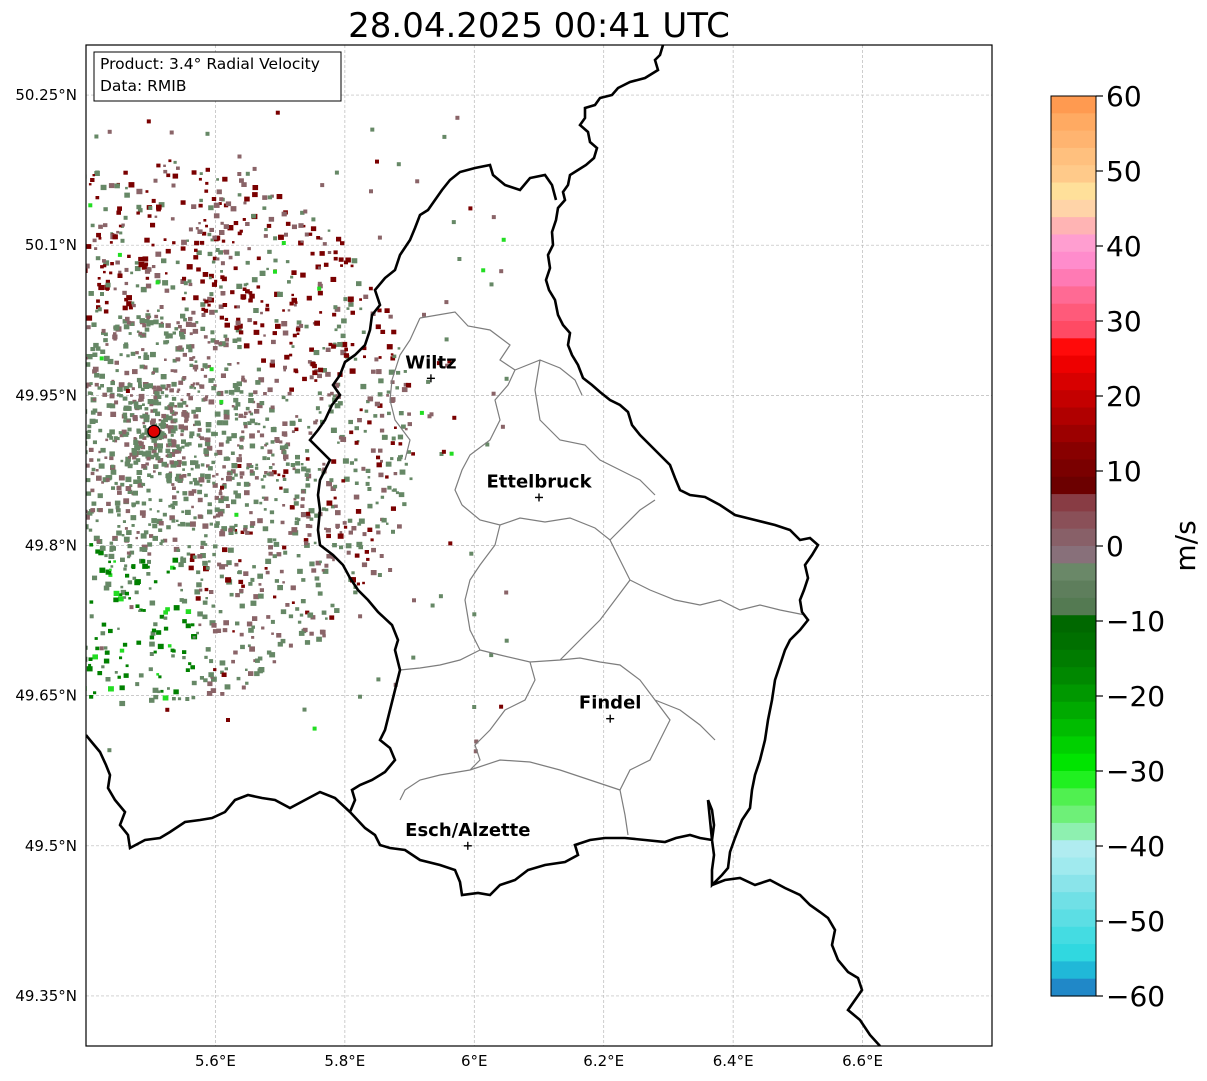 The image size is (1207, 1081). I want to click on colorbar-tick-label: −60, so click(1135, 996).